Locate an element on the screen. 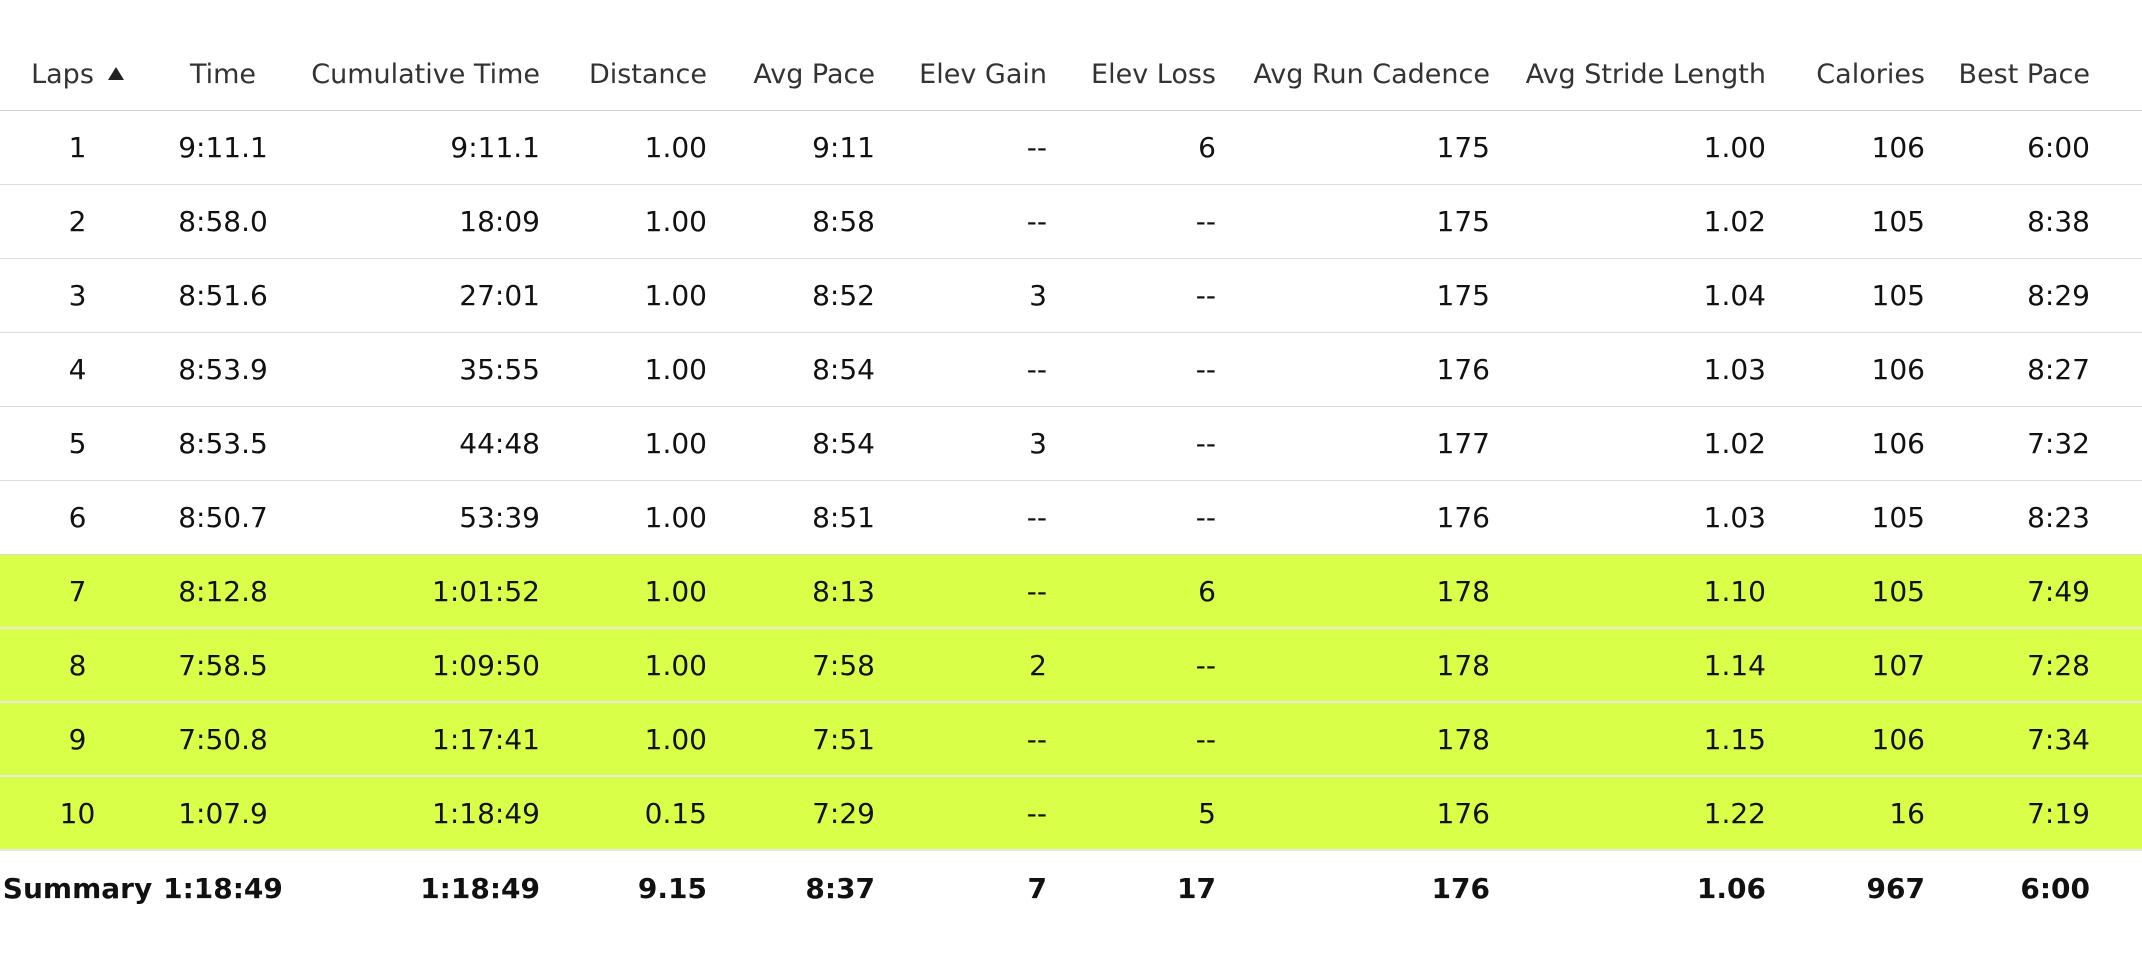 The image size is (2142, 956). summary-avg-pace: 8:37 is located at coordinates (840, 888).